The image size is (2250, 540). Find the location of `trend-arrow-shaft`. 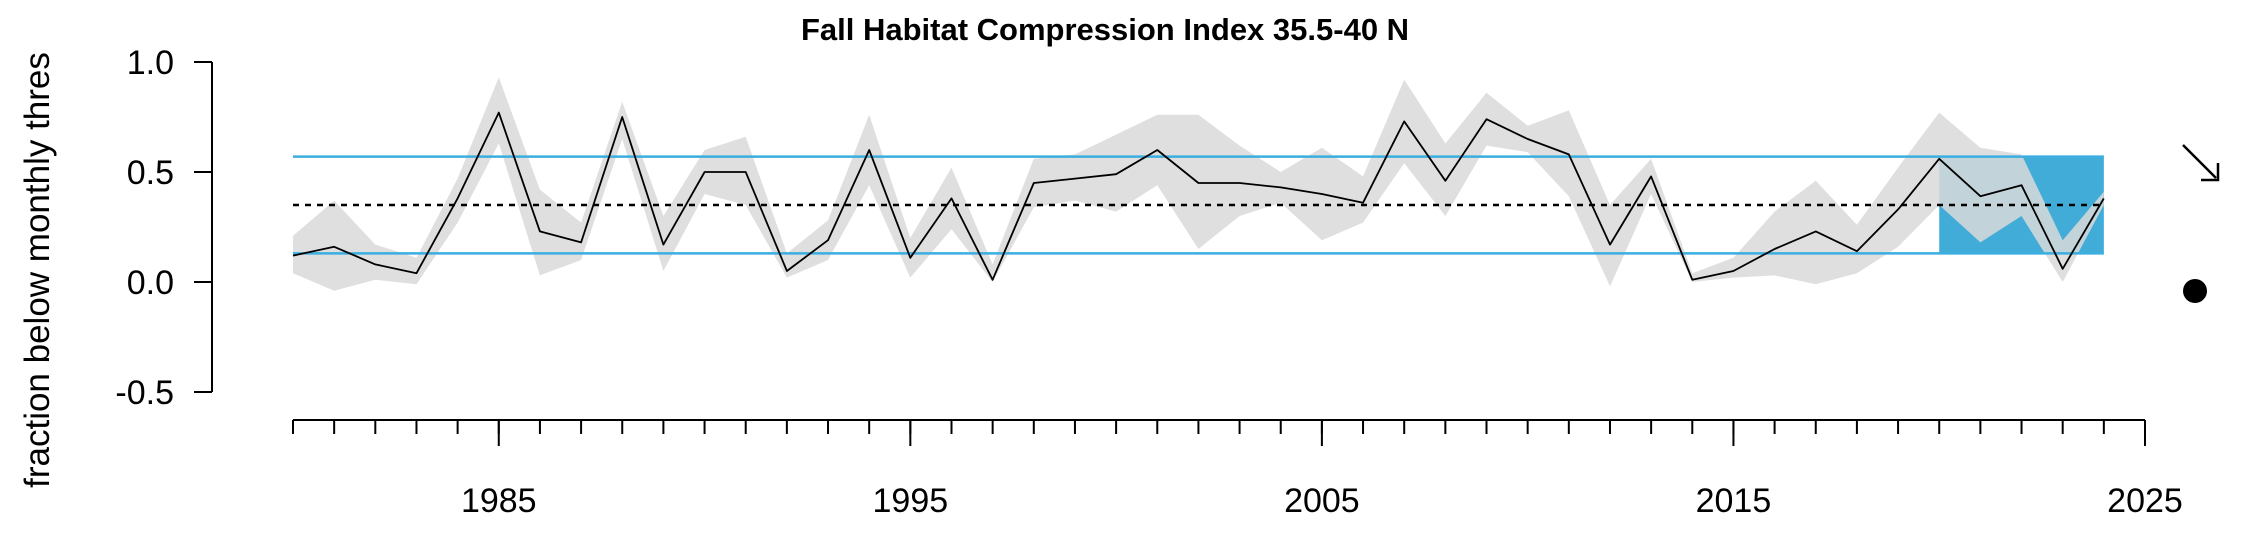

trend-arrow-shaft is located at coordinates (2199, 161).